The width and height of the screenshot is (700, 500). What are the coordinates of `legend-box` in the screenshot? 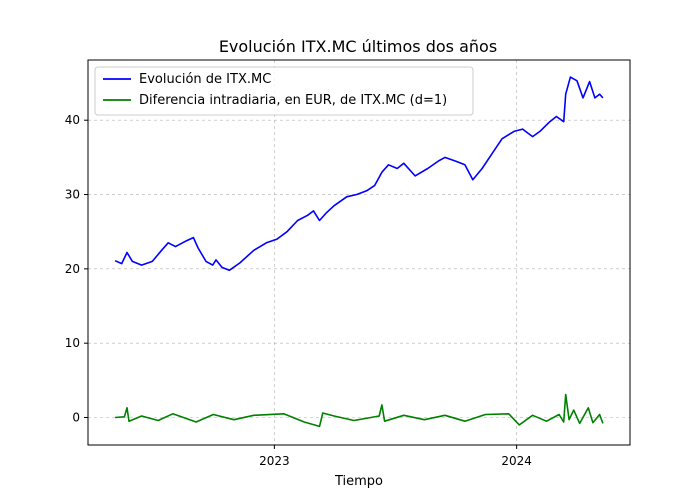 It's located at (284, 91).